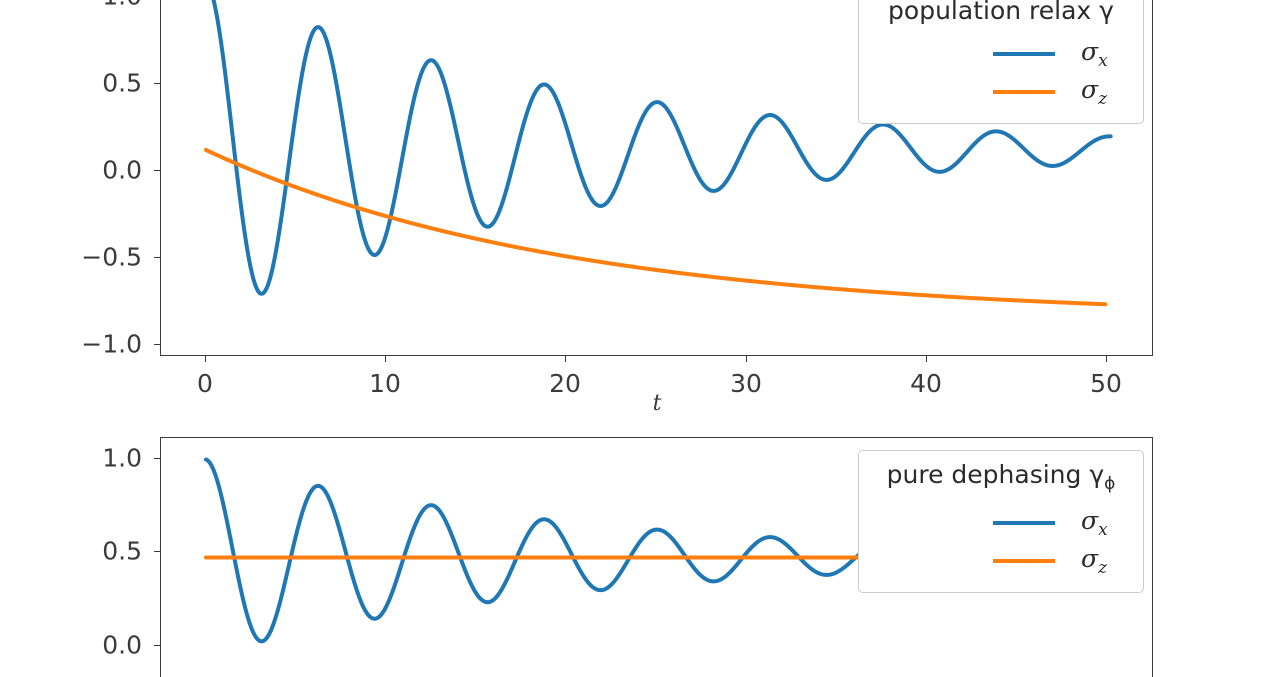 The width and height of the screenshot is (1280, 677). Describe the element at coordinates (926, 383) in the screenshot. I see `xtick-label: 40` at that location.